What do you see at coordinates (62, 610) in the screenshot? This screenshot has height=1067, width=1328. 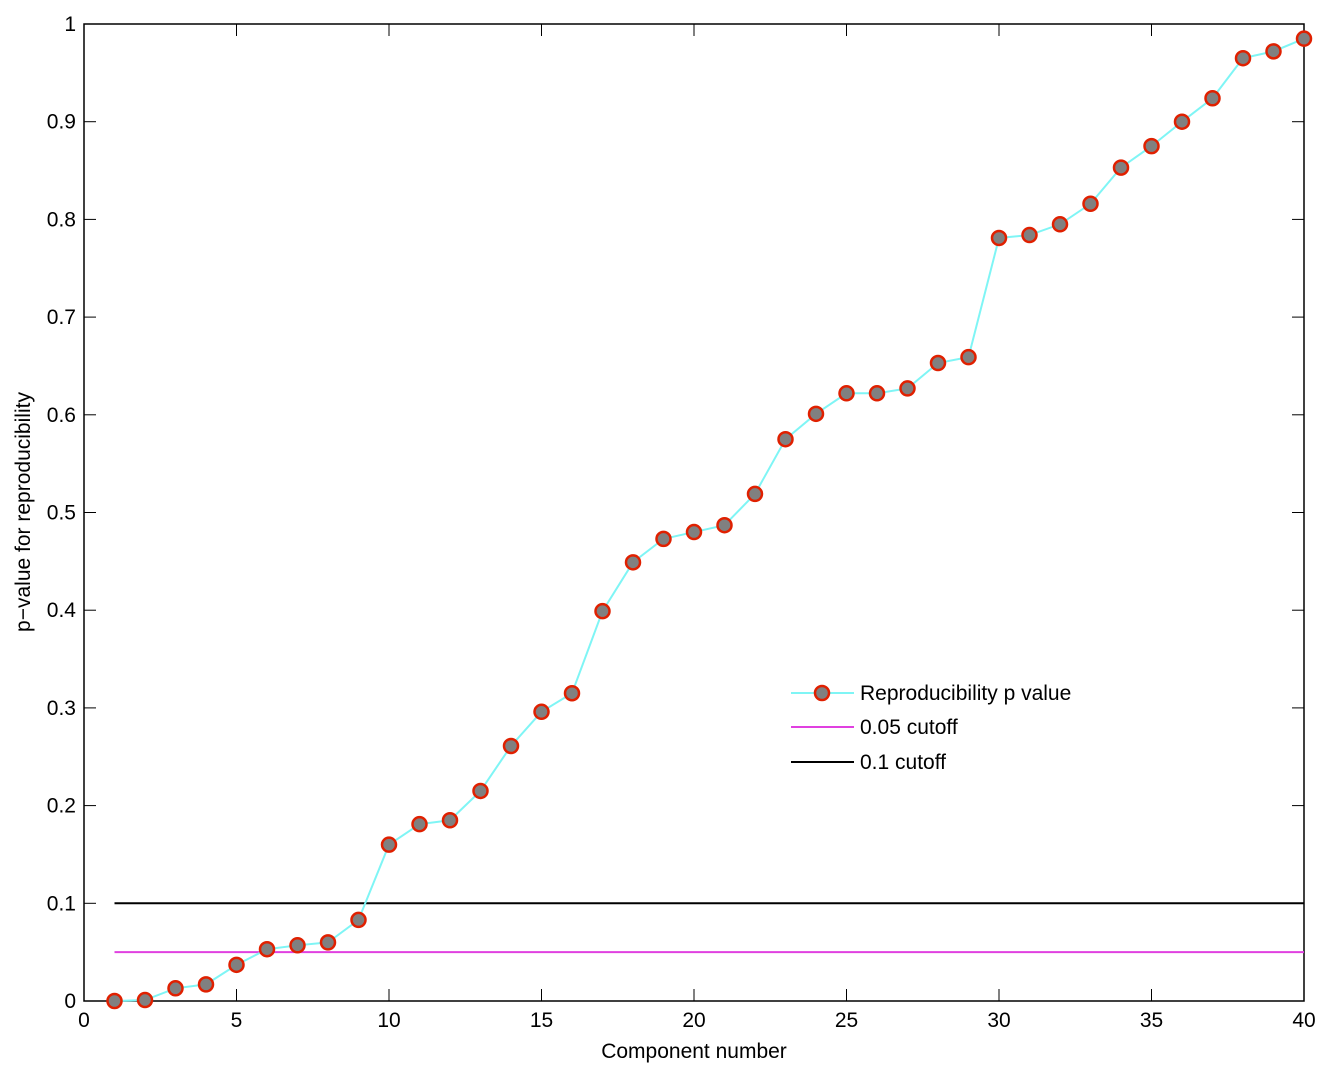 I see `y-tick-label: 0.4` at bounding box center [62, 610].